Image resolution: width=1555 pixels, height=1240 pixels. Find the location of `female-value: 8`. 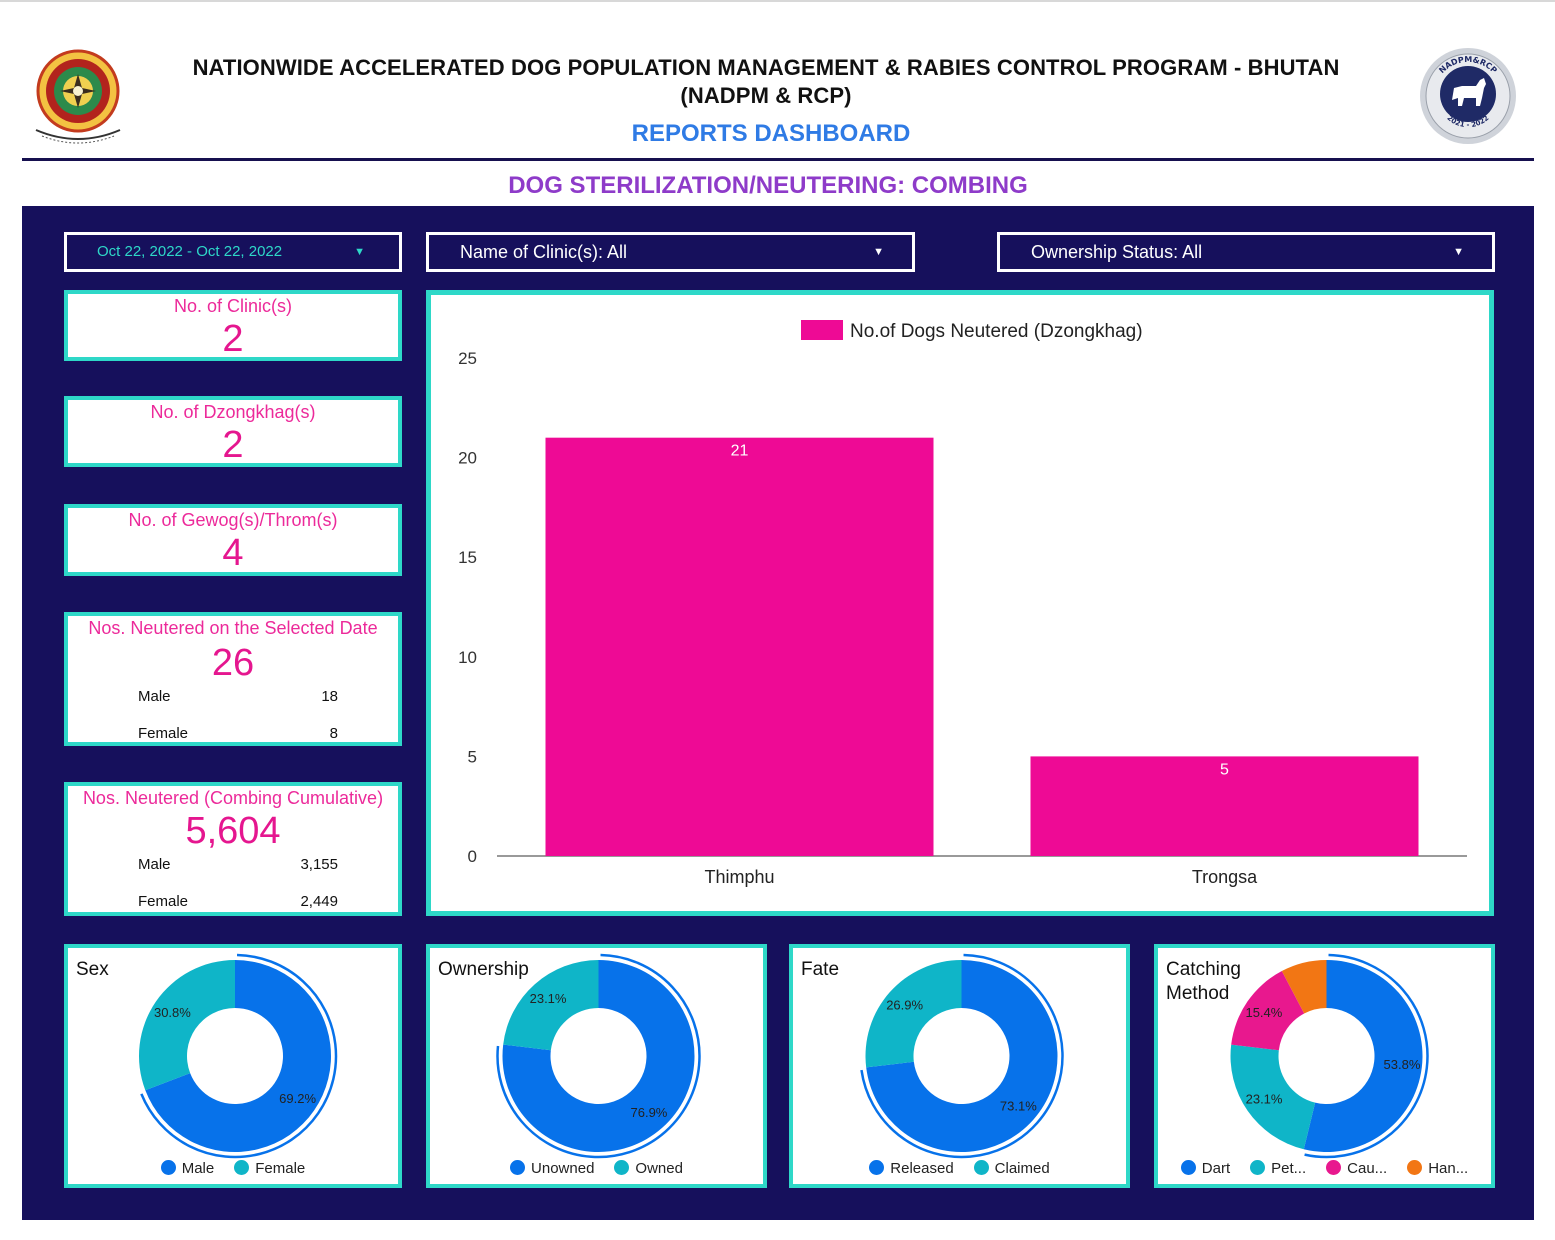

female-value: 8 is located at coordinates (333, 733).